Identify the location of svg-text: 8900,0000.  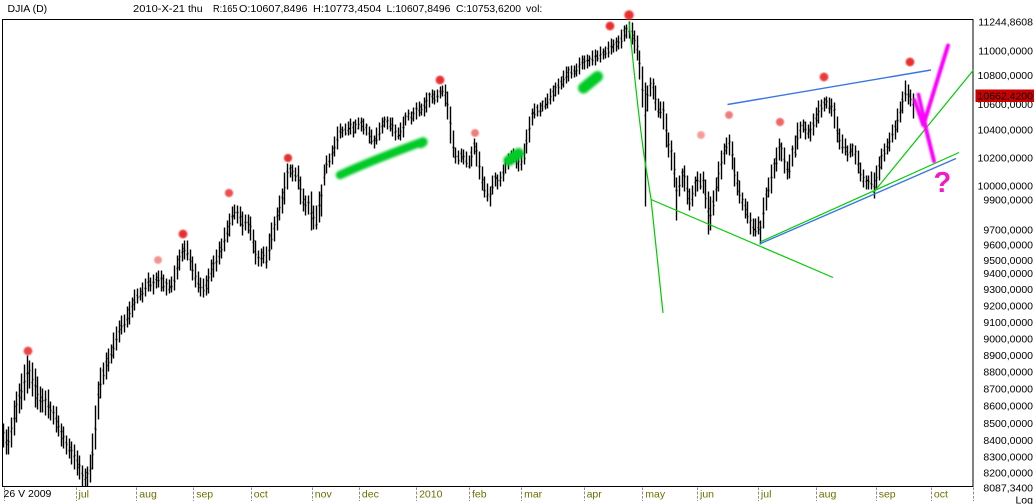
(1008, 356).